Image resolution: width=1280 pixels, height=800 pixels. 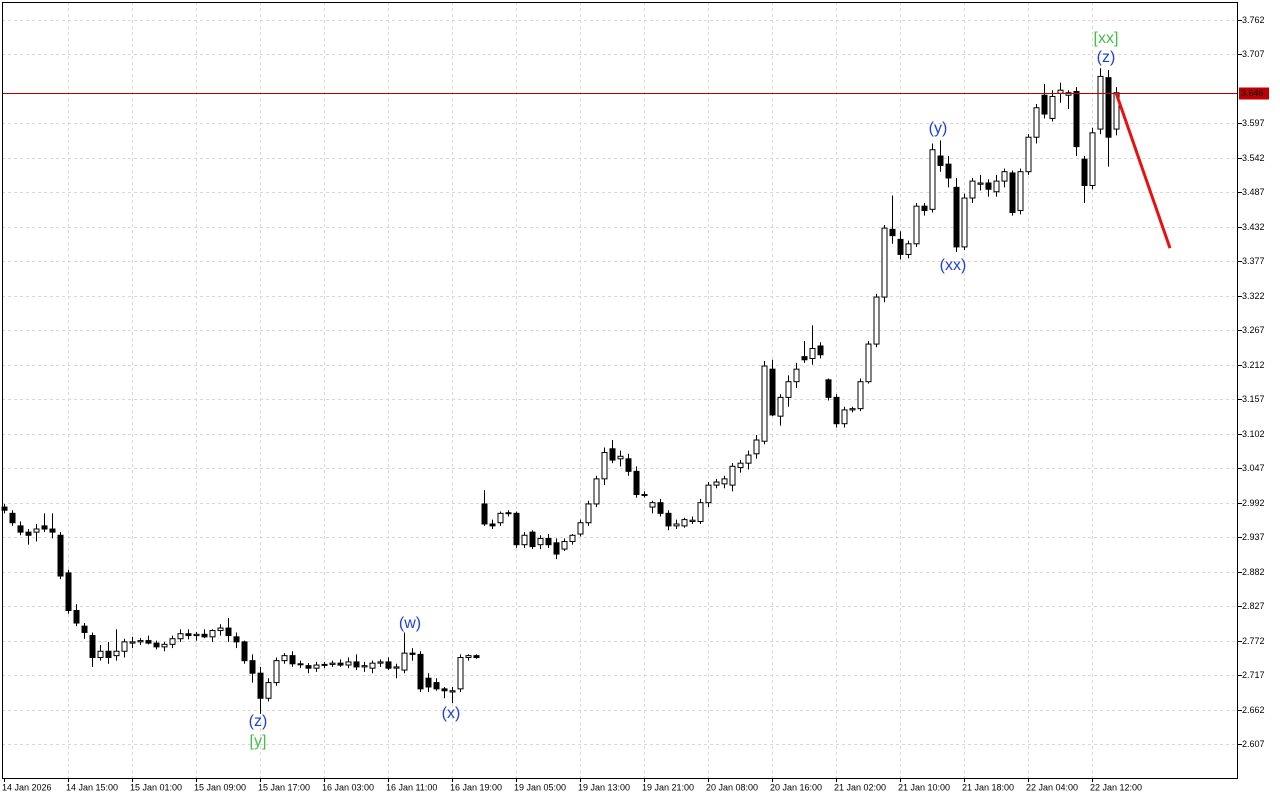 What do you see at coordinates (1253, 158) in the screenshot?
I see `y-tick-label: 3.542` at bounding box center [1253, 158].